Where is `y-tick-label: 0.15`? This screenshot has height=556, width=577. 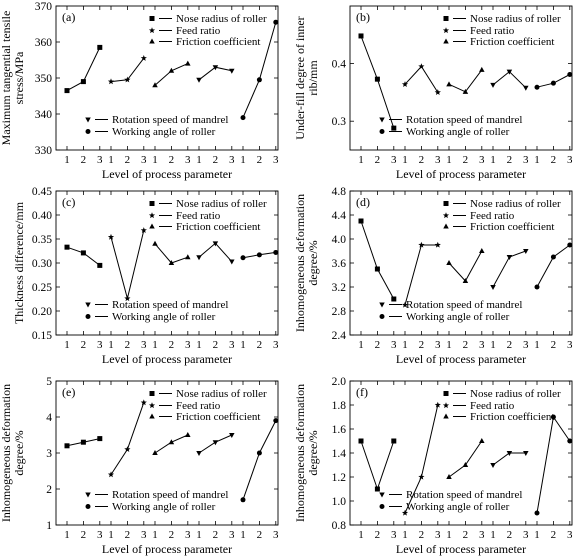 y-tick-label: 0.15 is located at coordinates (42, 336).